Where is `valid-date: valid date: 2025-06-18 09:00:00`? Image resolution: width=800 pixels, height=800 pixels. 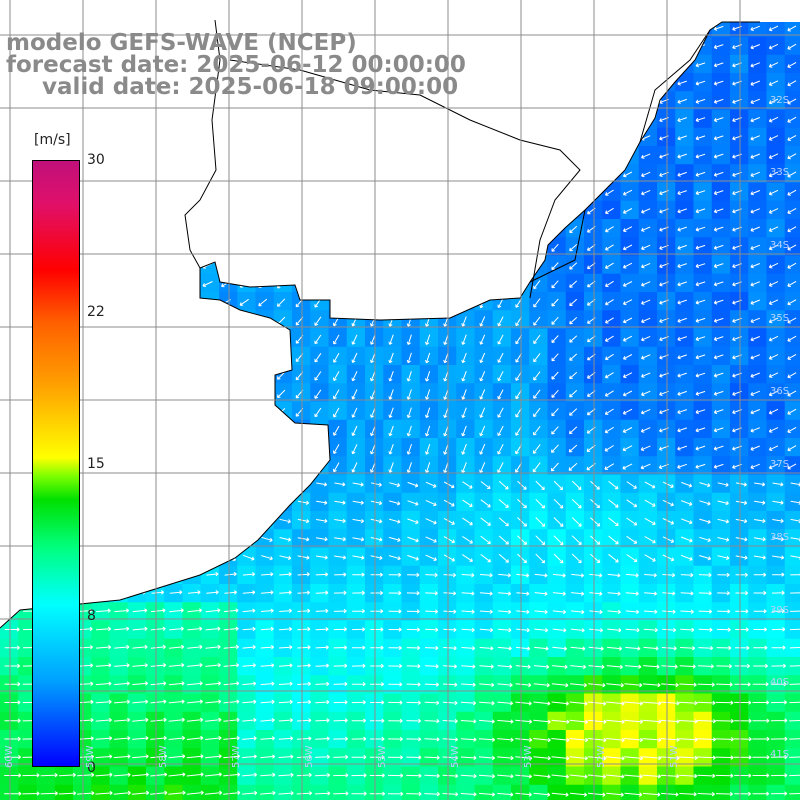 valid-date: valid date: 2025-06-18 09:00:00 is located at coordinates (250, 87).